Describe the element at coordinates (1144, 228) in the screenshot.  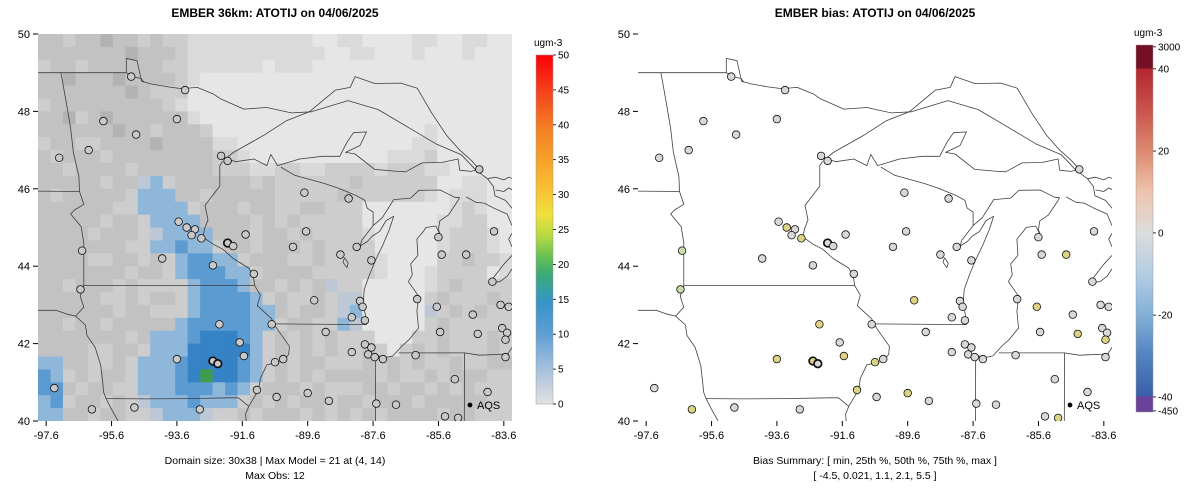
I see `colorbar-gradient` at that location.